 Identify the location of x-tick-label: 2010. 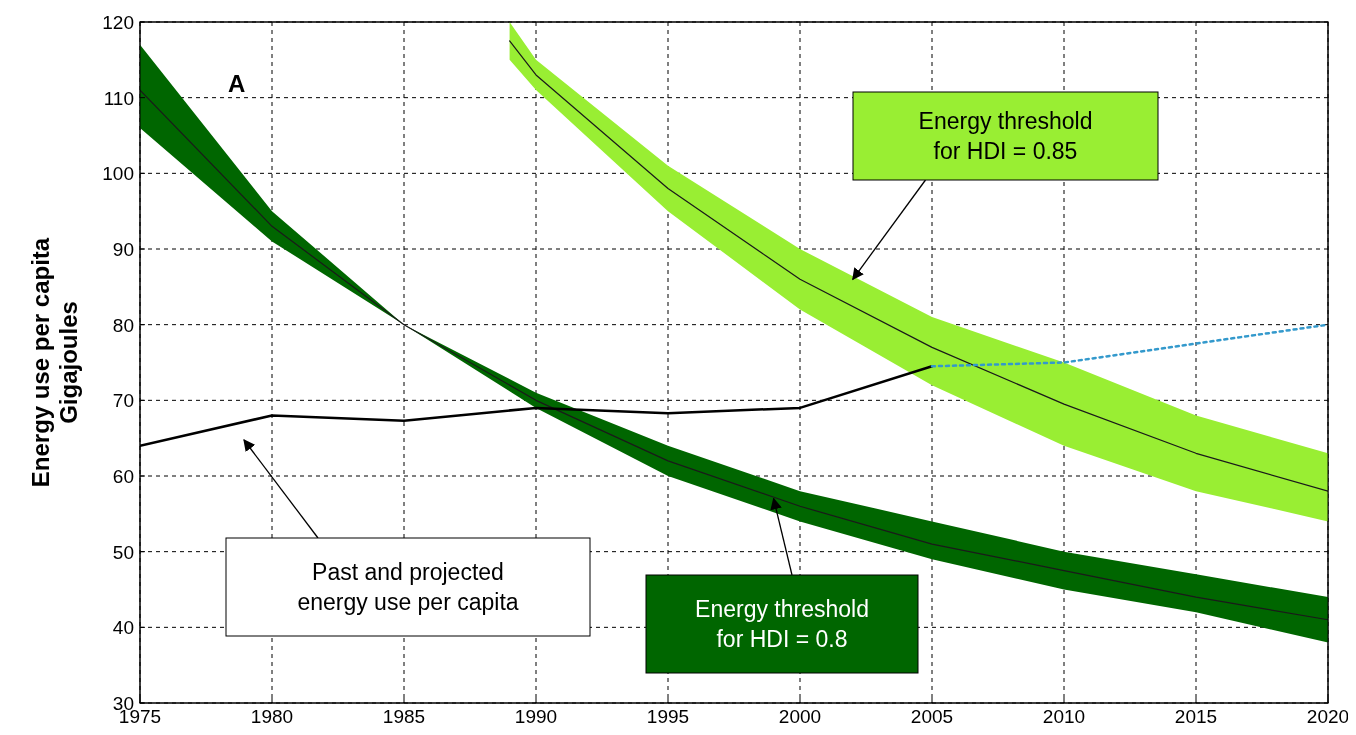
(1064, 716).